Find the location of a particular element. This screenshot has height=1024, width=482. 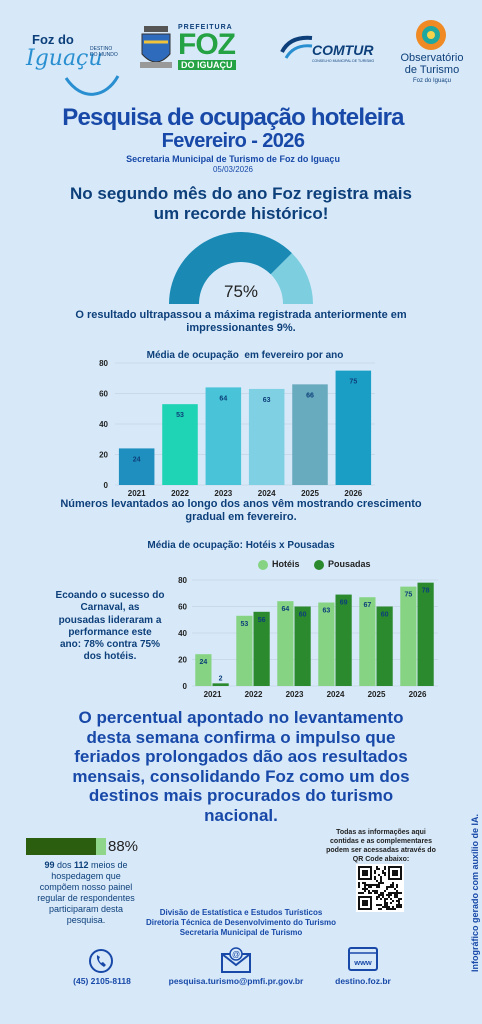

participation-line: regular de respondentes is located at coordinates (86, 898).